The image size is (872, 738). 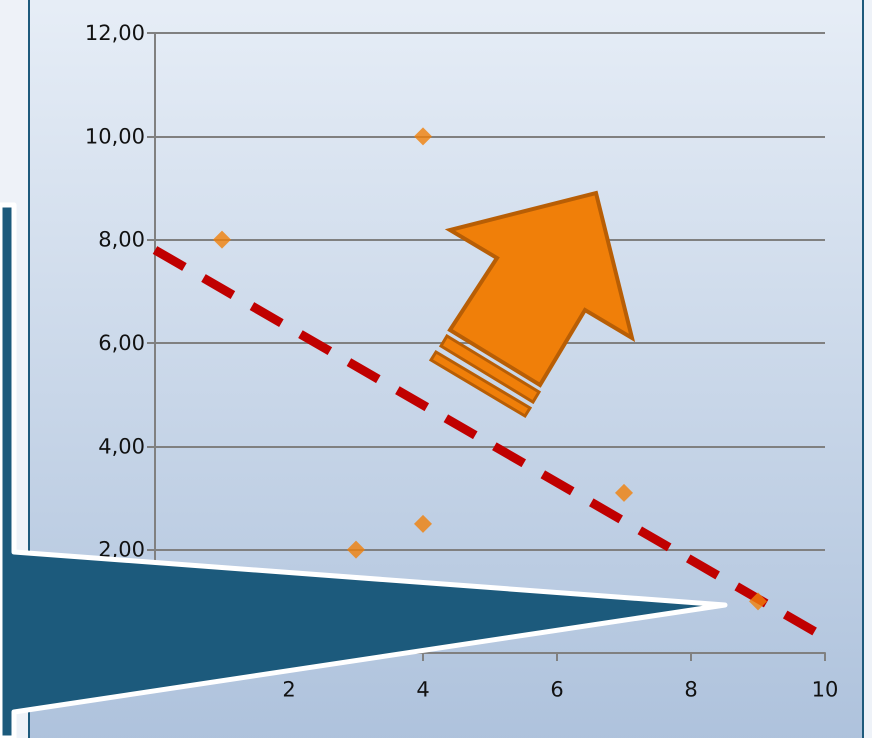 What do you see at coordinates (114, 33) in the screenshot?
I see `y-tick-label: 12,00` at bounding box center [114, 33].